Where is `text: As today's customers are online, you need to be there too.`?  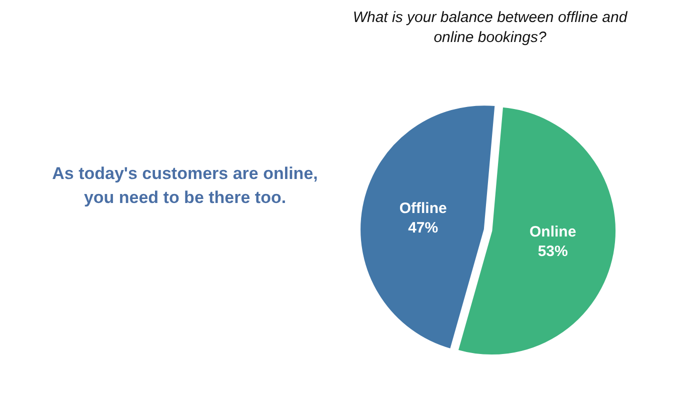
text: As today's customers are online, you need to be there too. is located at coordinates (185, 186).